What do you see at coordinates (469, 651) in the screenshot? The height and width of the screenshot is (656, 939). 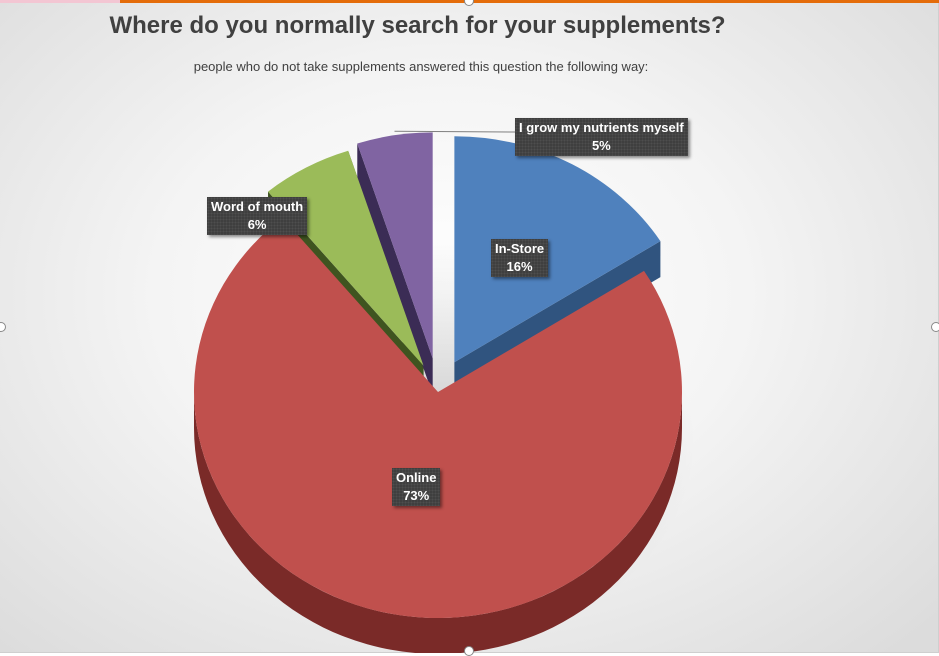 I see `resize-handle-bottom` at bounding box center [469, 651].